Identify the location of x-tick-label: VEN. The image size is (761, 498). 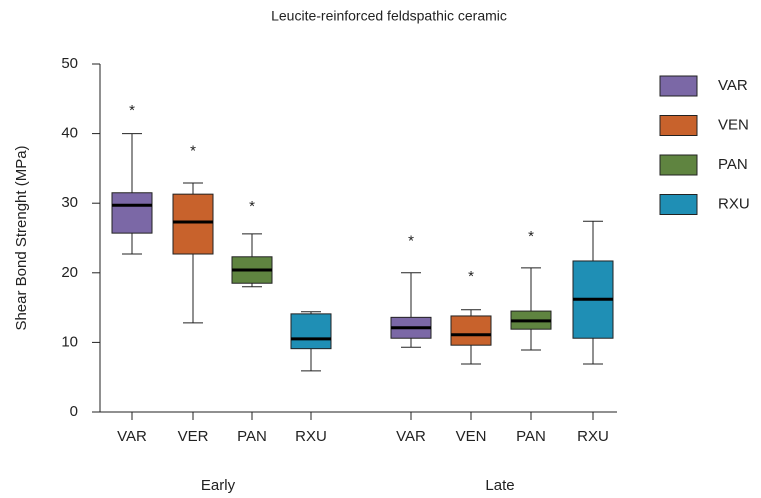
(471, 436).